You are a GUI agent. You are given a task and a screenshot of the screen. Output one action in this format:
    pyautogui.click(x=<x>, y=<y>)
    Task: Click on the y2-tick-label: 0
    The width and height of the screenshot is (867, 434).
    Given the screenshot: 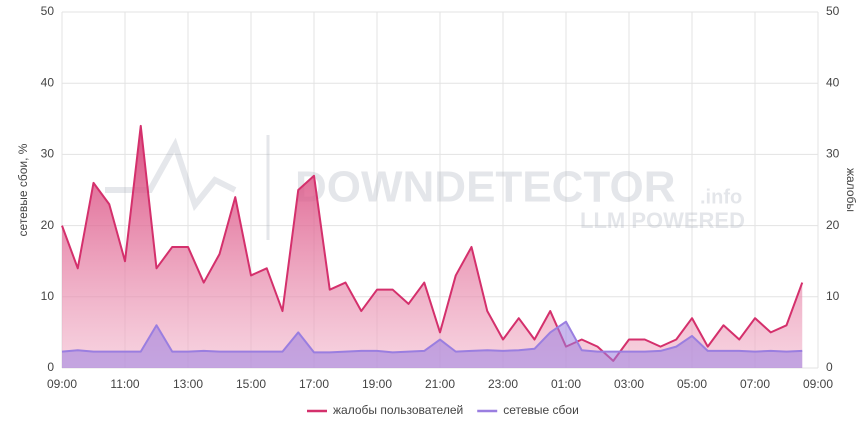 What is the action you would take?
    pyautogui.click(x=829, y=367)
    